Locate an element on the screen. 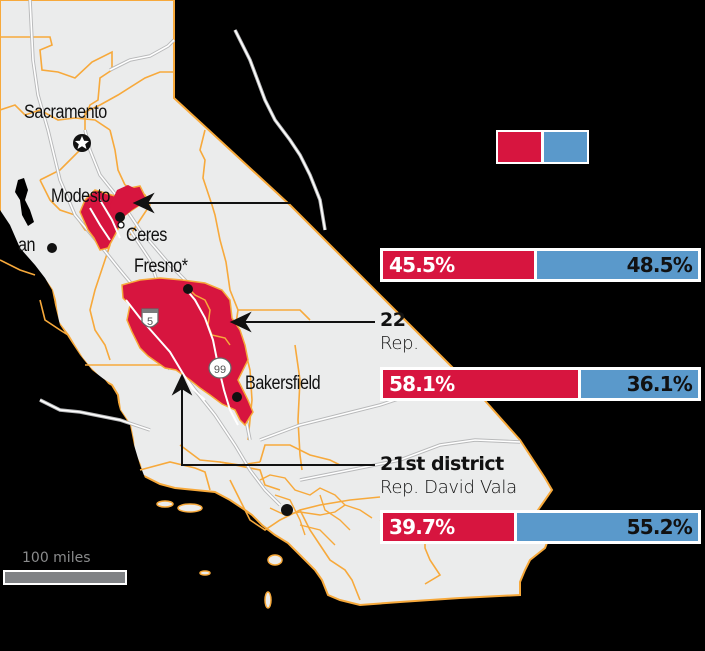 The image size is (705, 651). district-22-title: 22 is located at coordinates (393, 320).